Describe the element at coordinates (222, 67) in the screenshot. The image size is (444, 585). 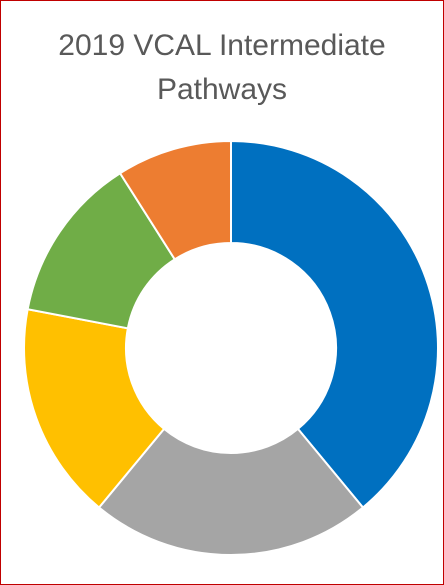
I see `chart-title: 2019 VCAL Intermediate Pathways` at that location.